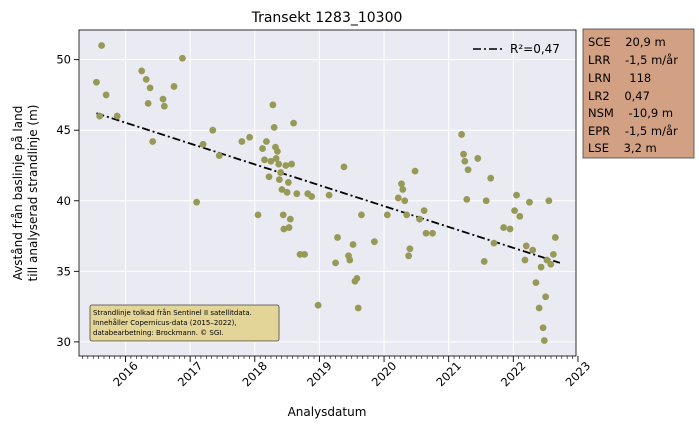  Describe the element at coordinates (63, 130) in the screenshot. I see `y-tick-label: 45` at that location.